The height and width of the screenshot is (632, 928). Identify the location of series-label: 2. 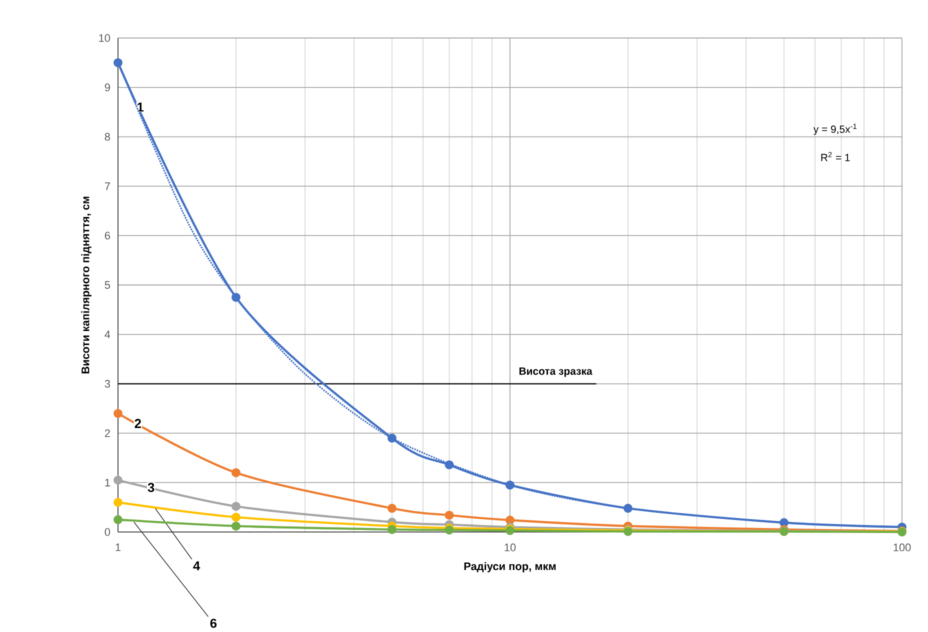
(137, 423).